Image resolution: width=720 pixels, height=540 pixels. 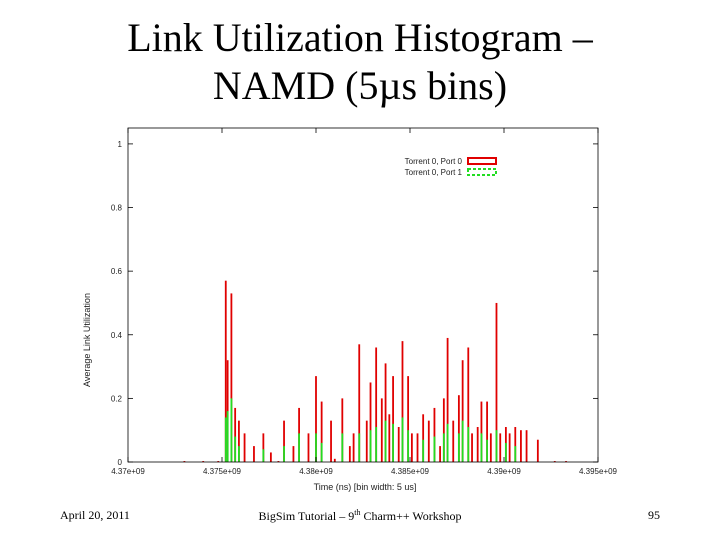 I want to click on footer-date: April 20, 2011, so click(x=95, y=515).